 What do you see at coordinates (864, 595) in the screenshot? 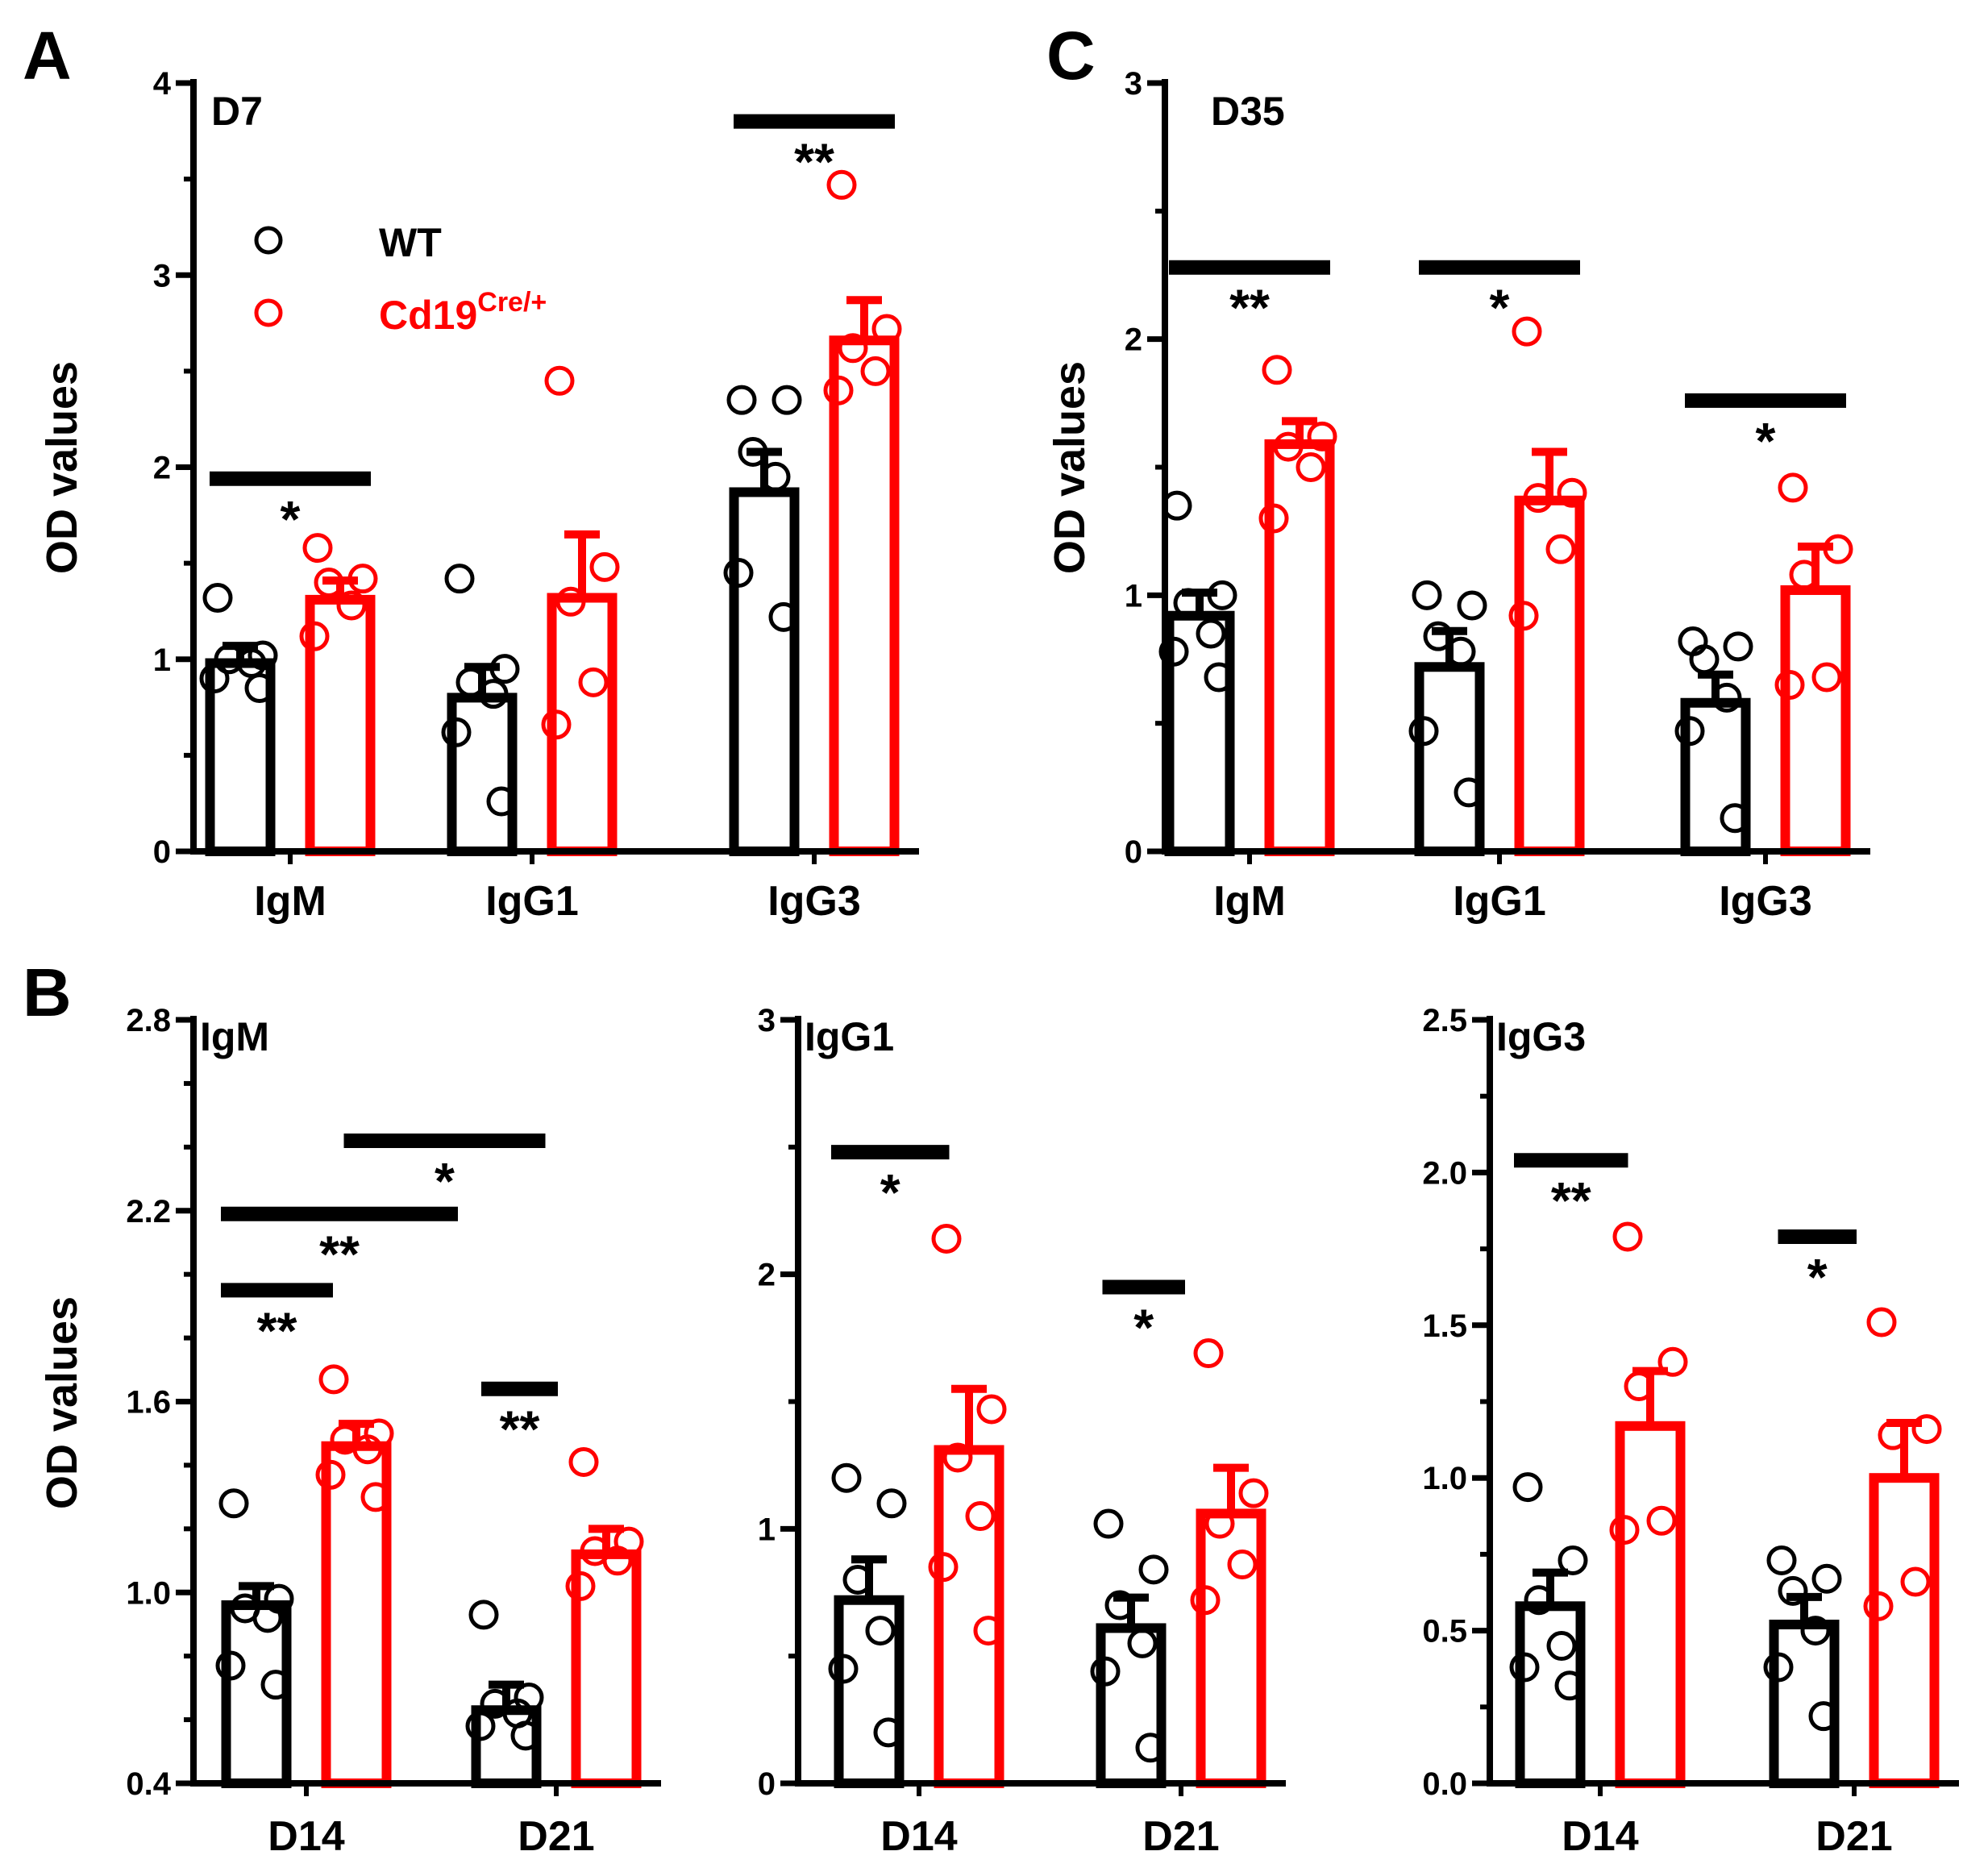
I see `bar-igg3-cre` at bounding box center [864, 595].